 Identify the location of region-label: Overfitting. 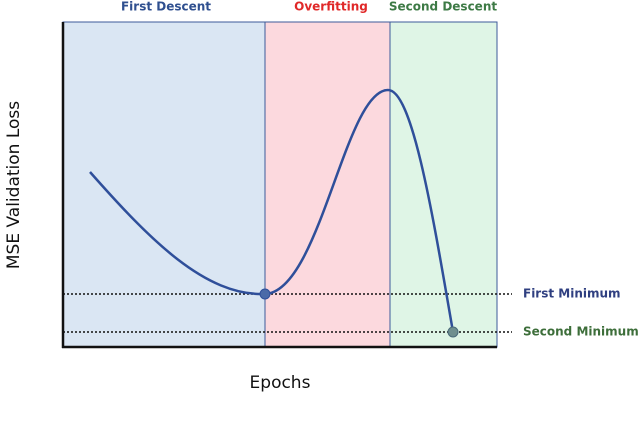
(331, 7).